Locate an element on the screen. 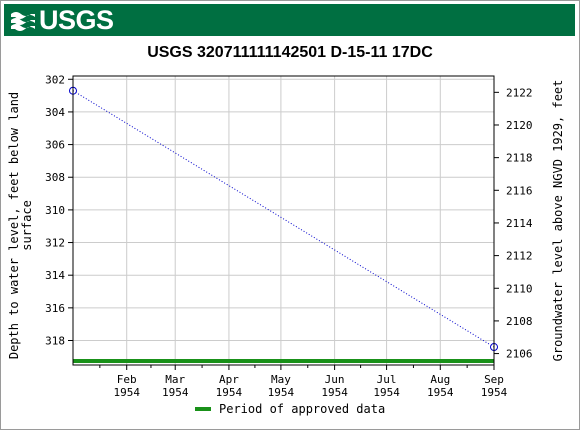 The height and width of the screenshot is (430, 580). x-tick-month-label: Apr is located at coordinates (229, 379).